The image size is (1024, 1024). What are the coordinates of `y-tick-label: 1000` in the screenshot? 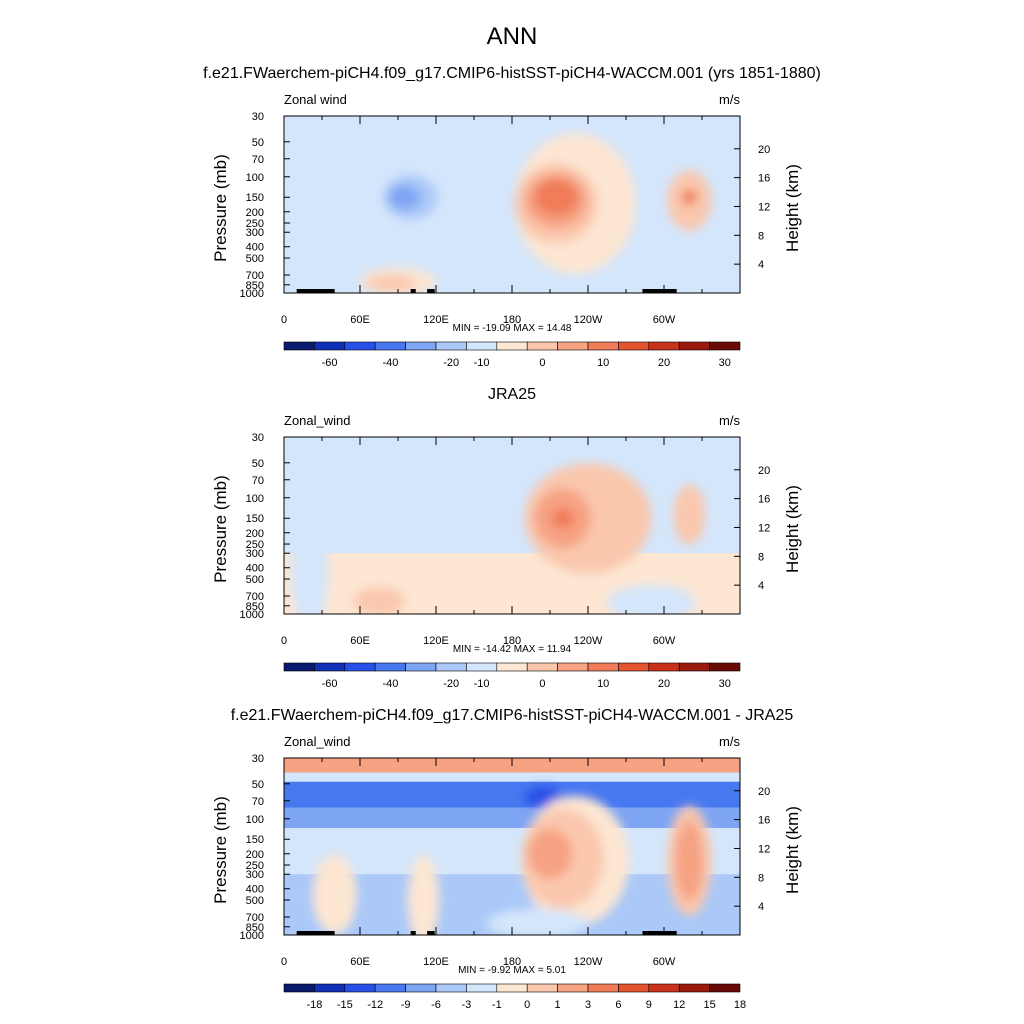 It's located at (252, 294).